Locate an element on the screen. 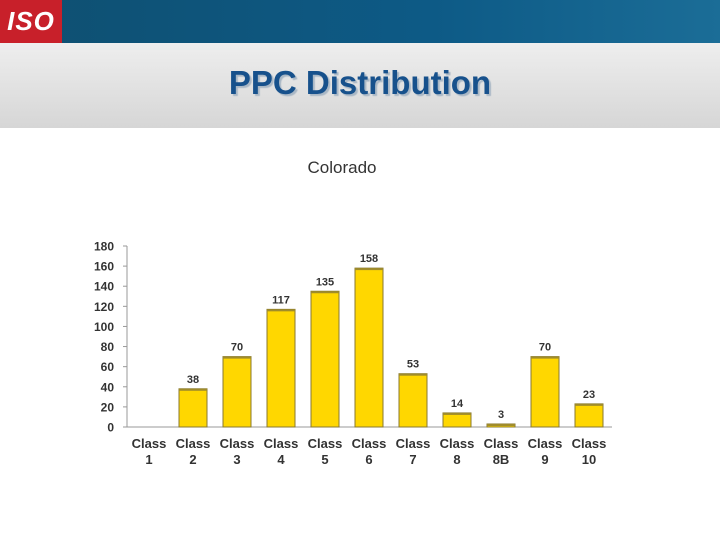 This screenshot has height=540, width=720. x-tick-label: 9 is located at coordinates (544, 459).